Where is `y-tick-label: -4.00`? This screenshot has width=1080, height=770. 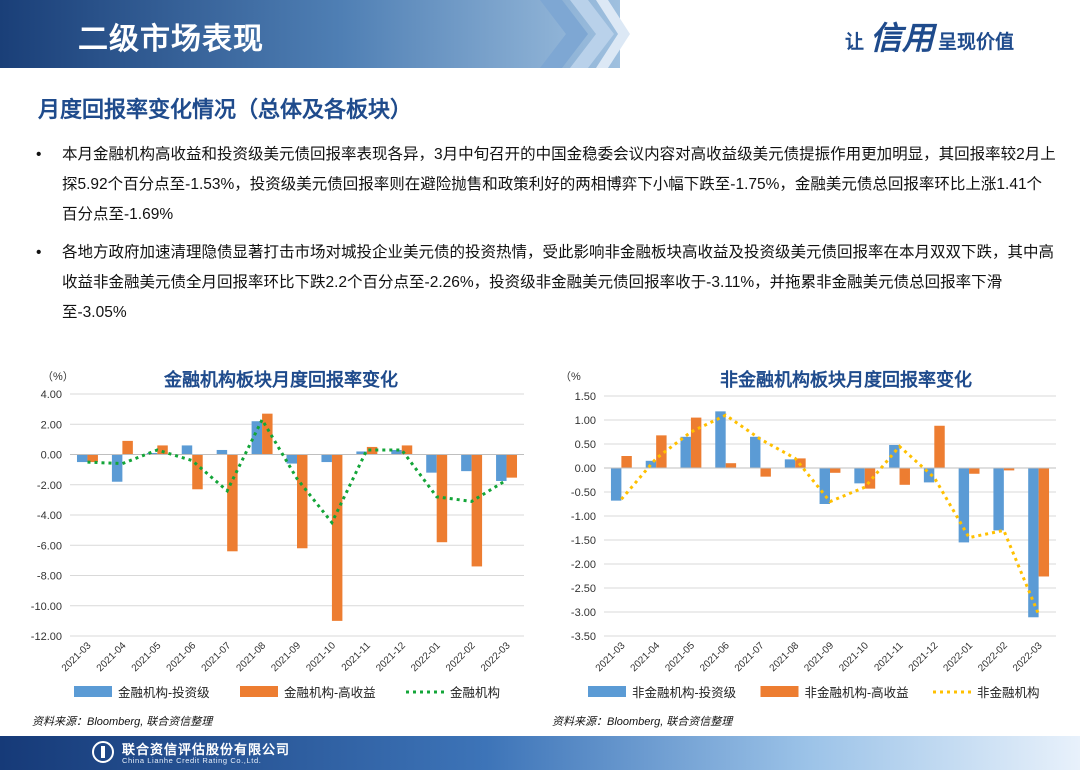
y-tick-label: -4.00 is located at coordinates (49, 516).